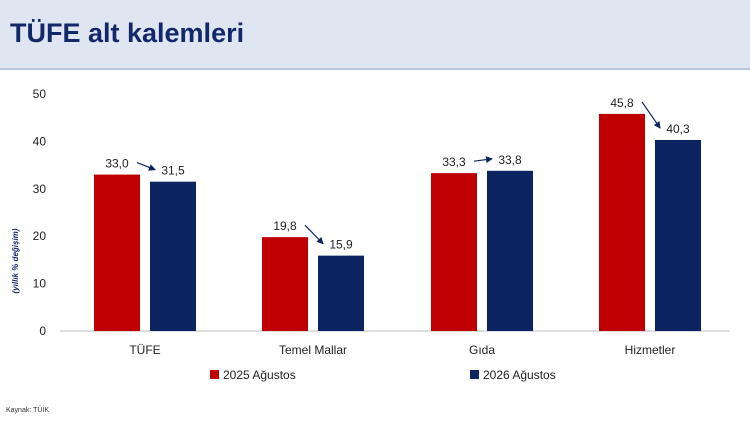 The width and height of the screenshot is (750, 422). I want to click on data-label: 33,3, so click(454, 162).